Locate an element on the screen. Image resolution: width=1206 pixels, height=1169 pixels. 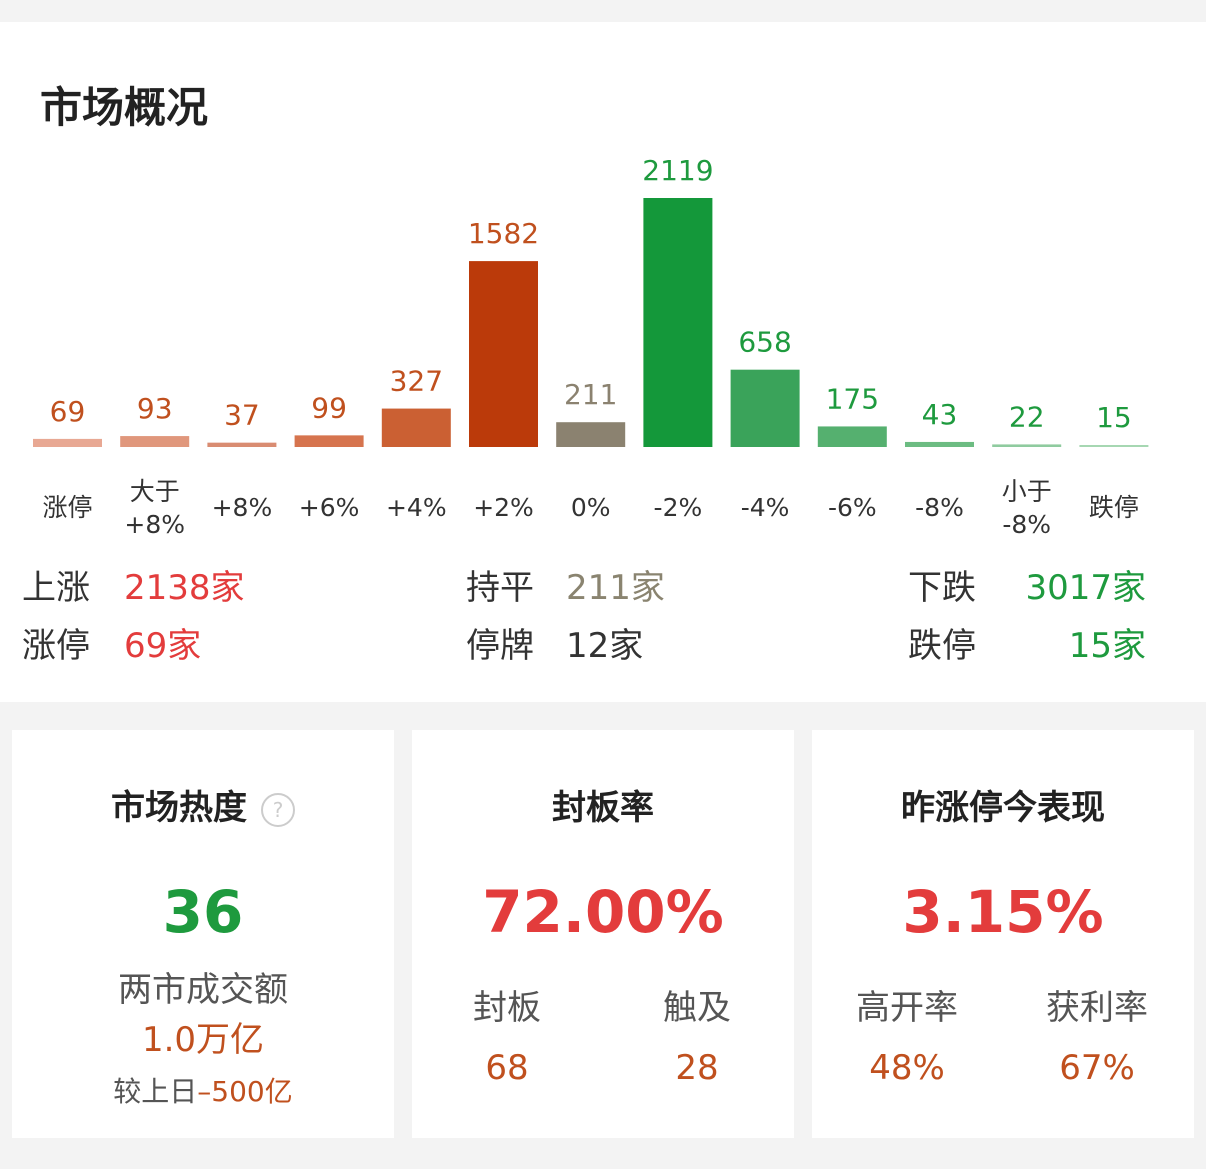
market-heat-card: 市场热度? 36 两市成交额 1.0万亿 较上日–500亿 is located at coordinates (203, 934).